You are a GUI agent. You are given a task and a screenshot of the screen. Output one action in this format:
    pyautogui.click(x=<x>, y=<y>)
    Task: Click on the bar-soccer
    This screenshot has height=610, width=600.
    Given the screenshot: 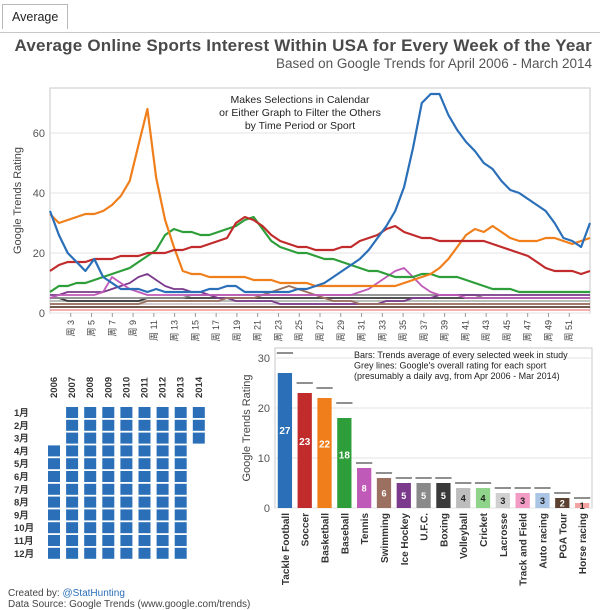 What is the action you would take?
    pyautogui.click(x=304, y=450)
    